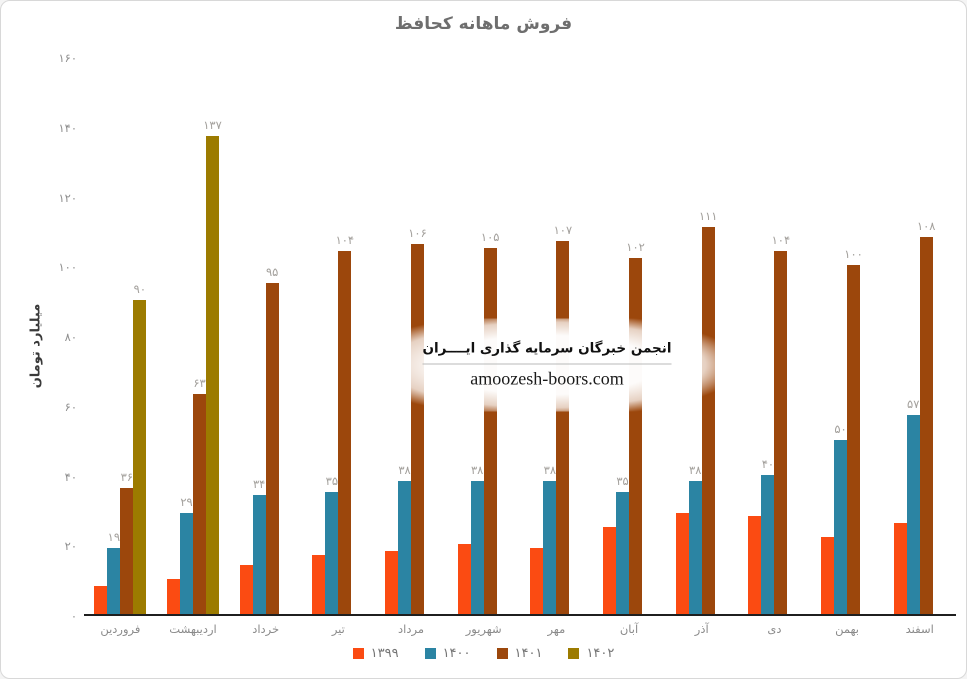  Describe the element at coordinates (199, 495) in the screenshot. I see `bar-1401: ۶۳` at that location.